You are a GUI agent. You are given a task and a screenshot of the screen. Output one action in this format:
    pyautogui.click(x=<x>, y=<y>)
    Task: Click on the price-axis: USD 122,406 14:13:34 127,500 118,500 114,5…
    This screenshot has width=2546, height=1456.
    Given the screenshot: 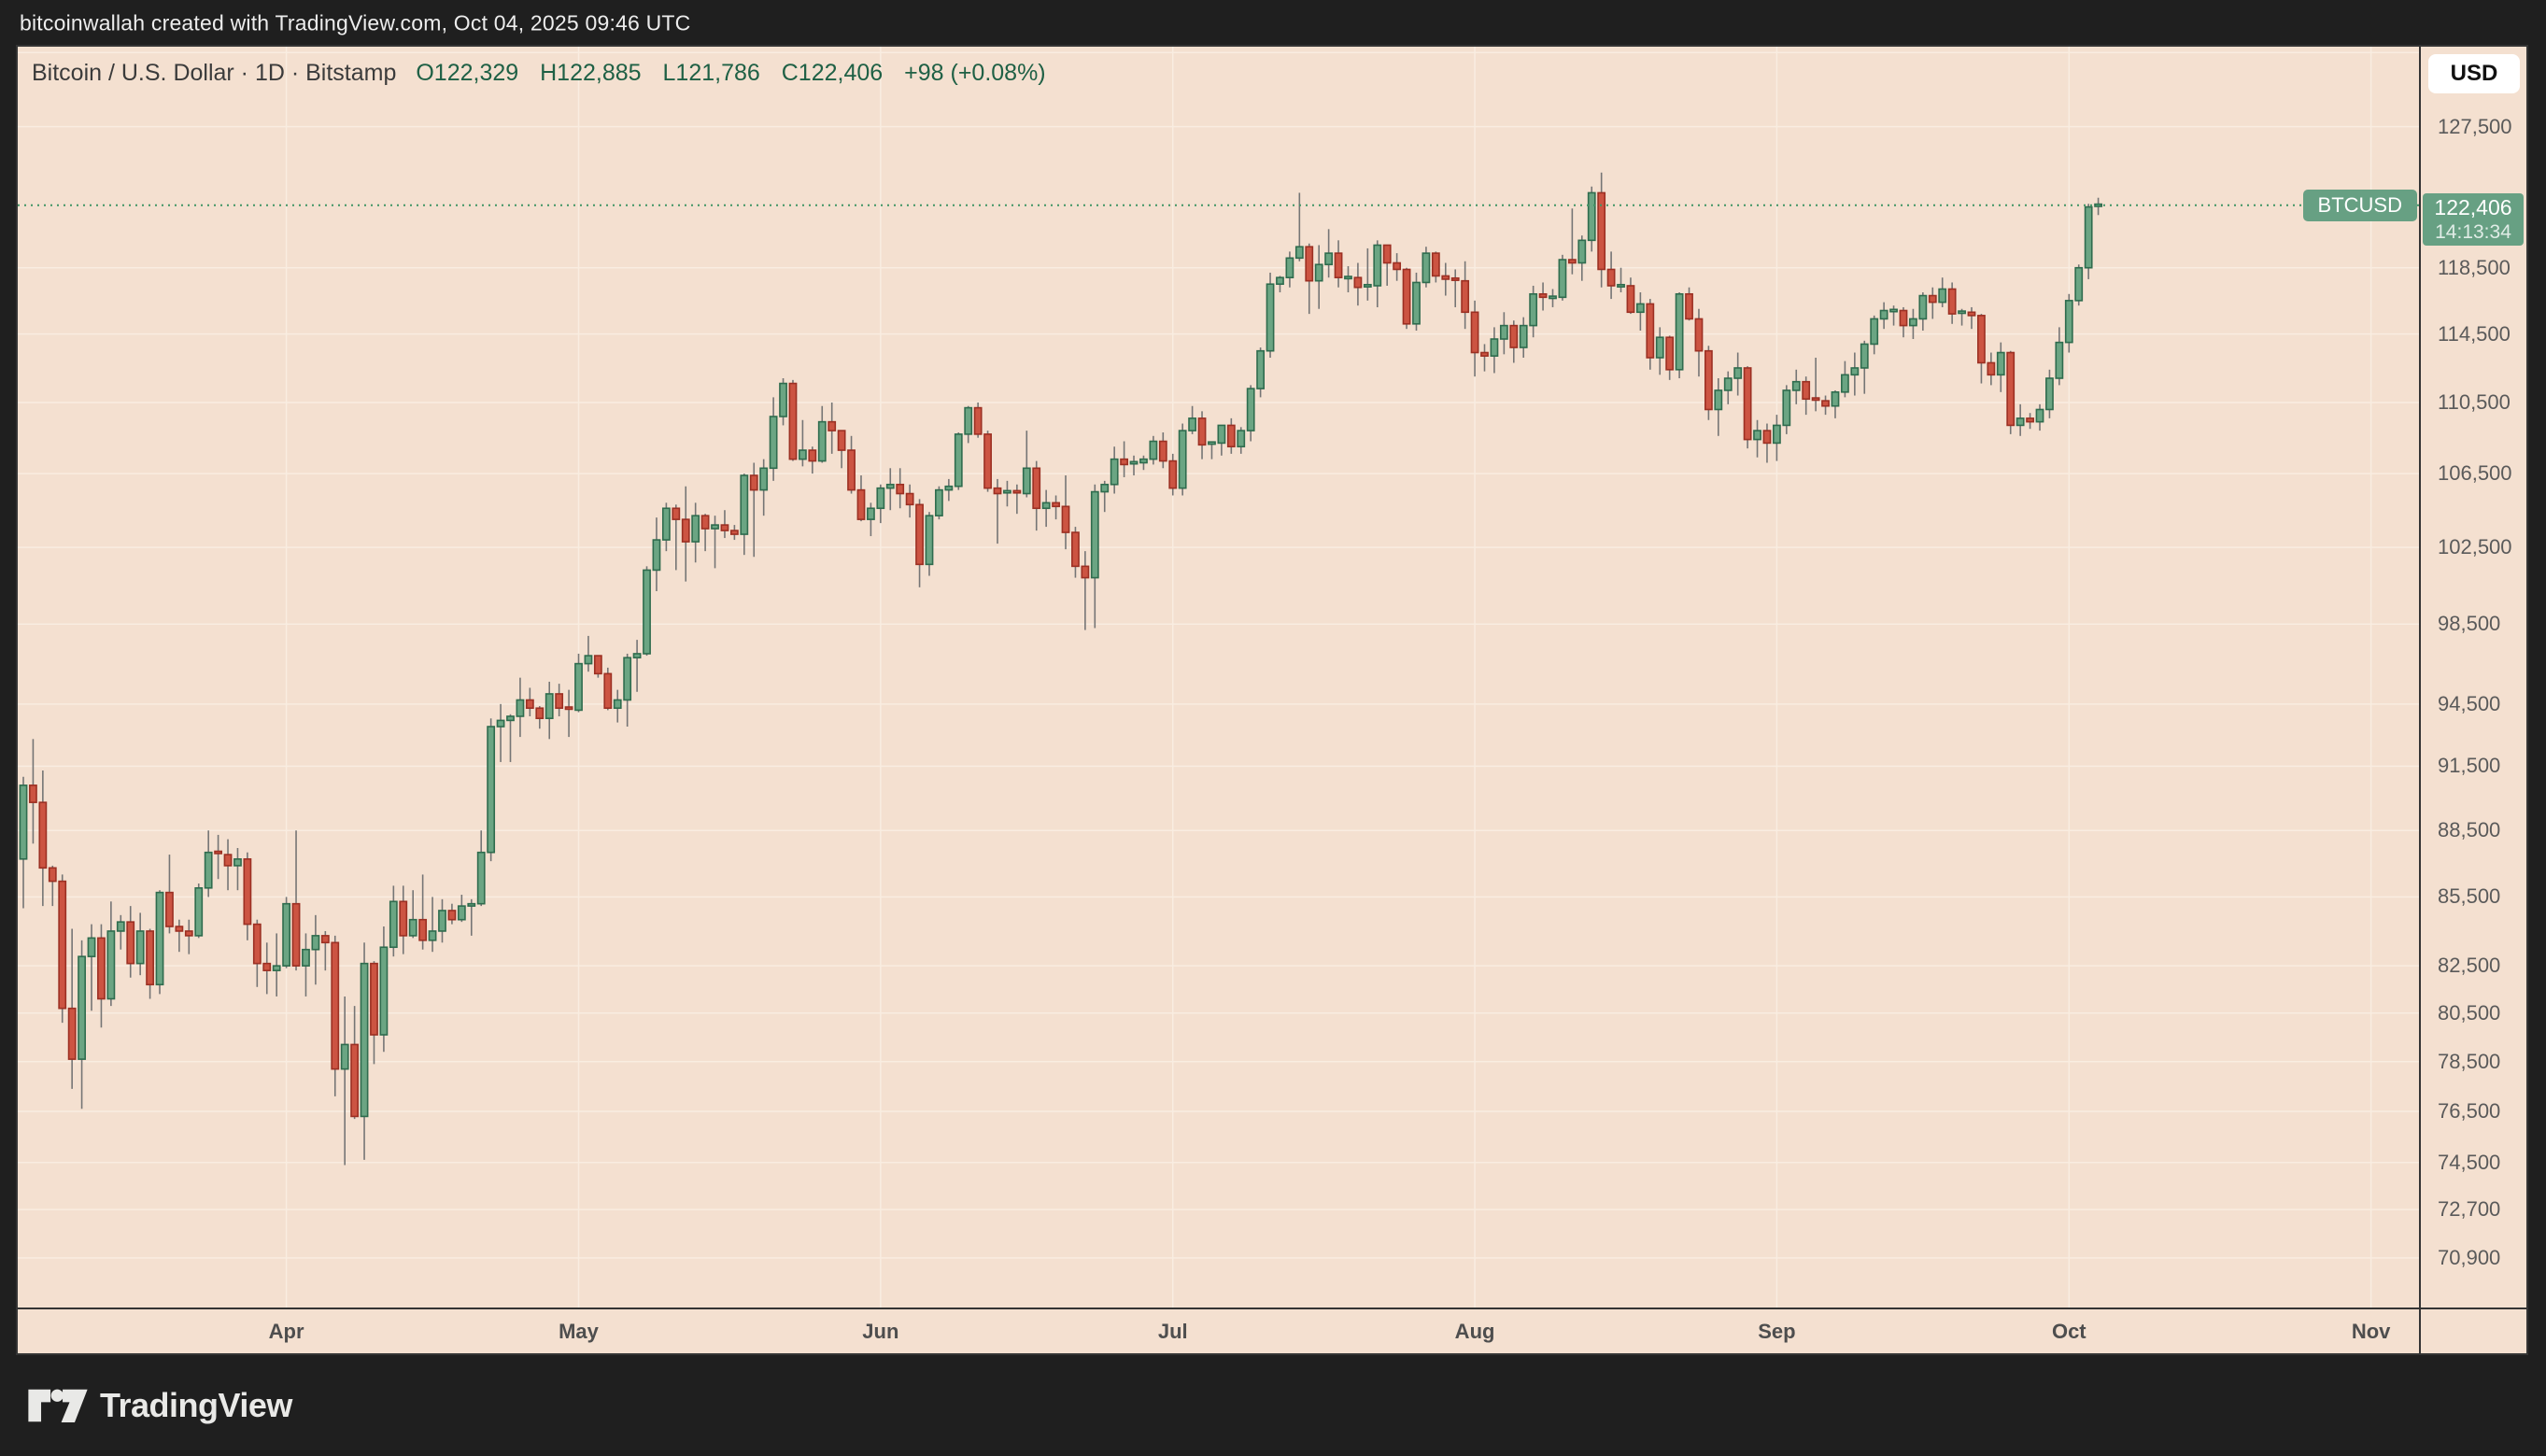 What is the action you would take?
    pyautogui.click(x=2474, y=677)
    